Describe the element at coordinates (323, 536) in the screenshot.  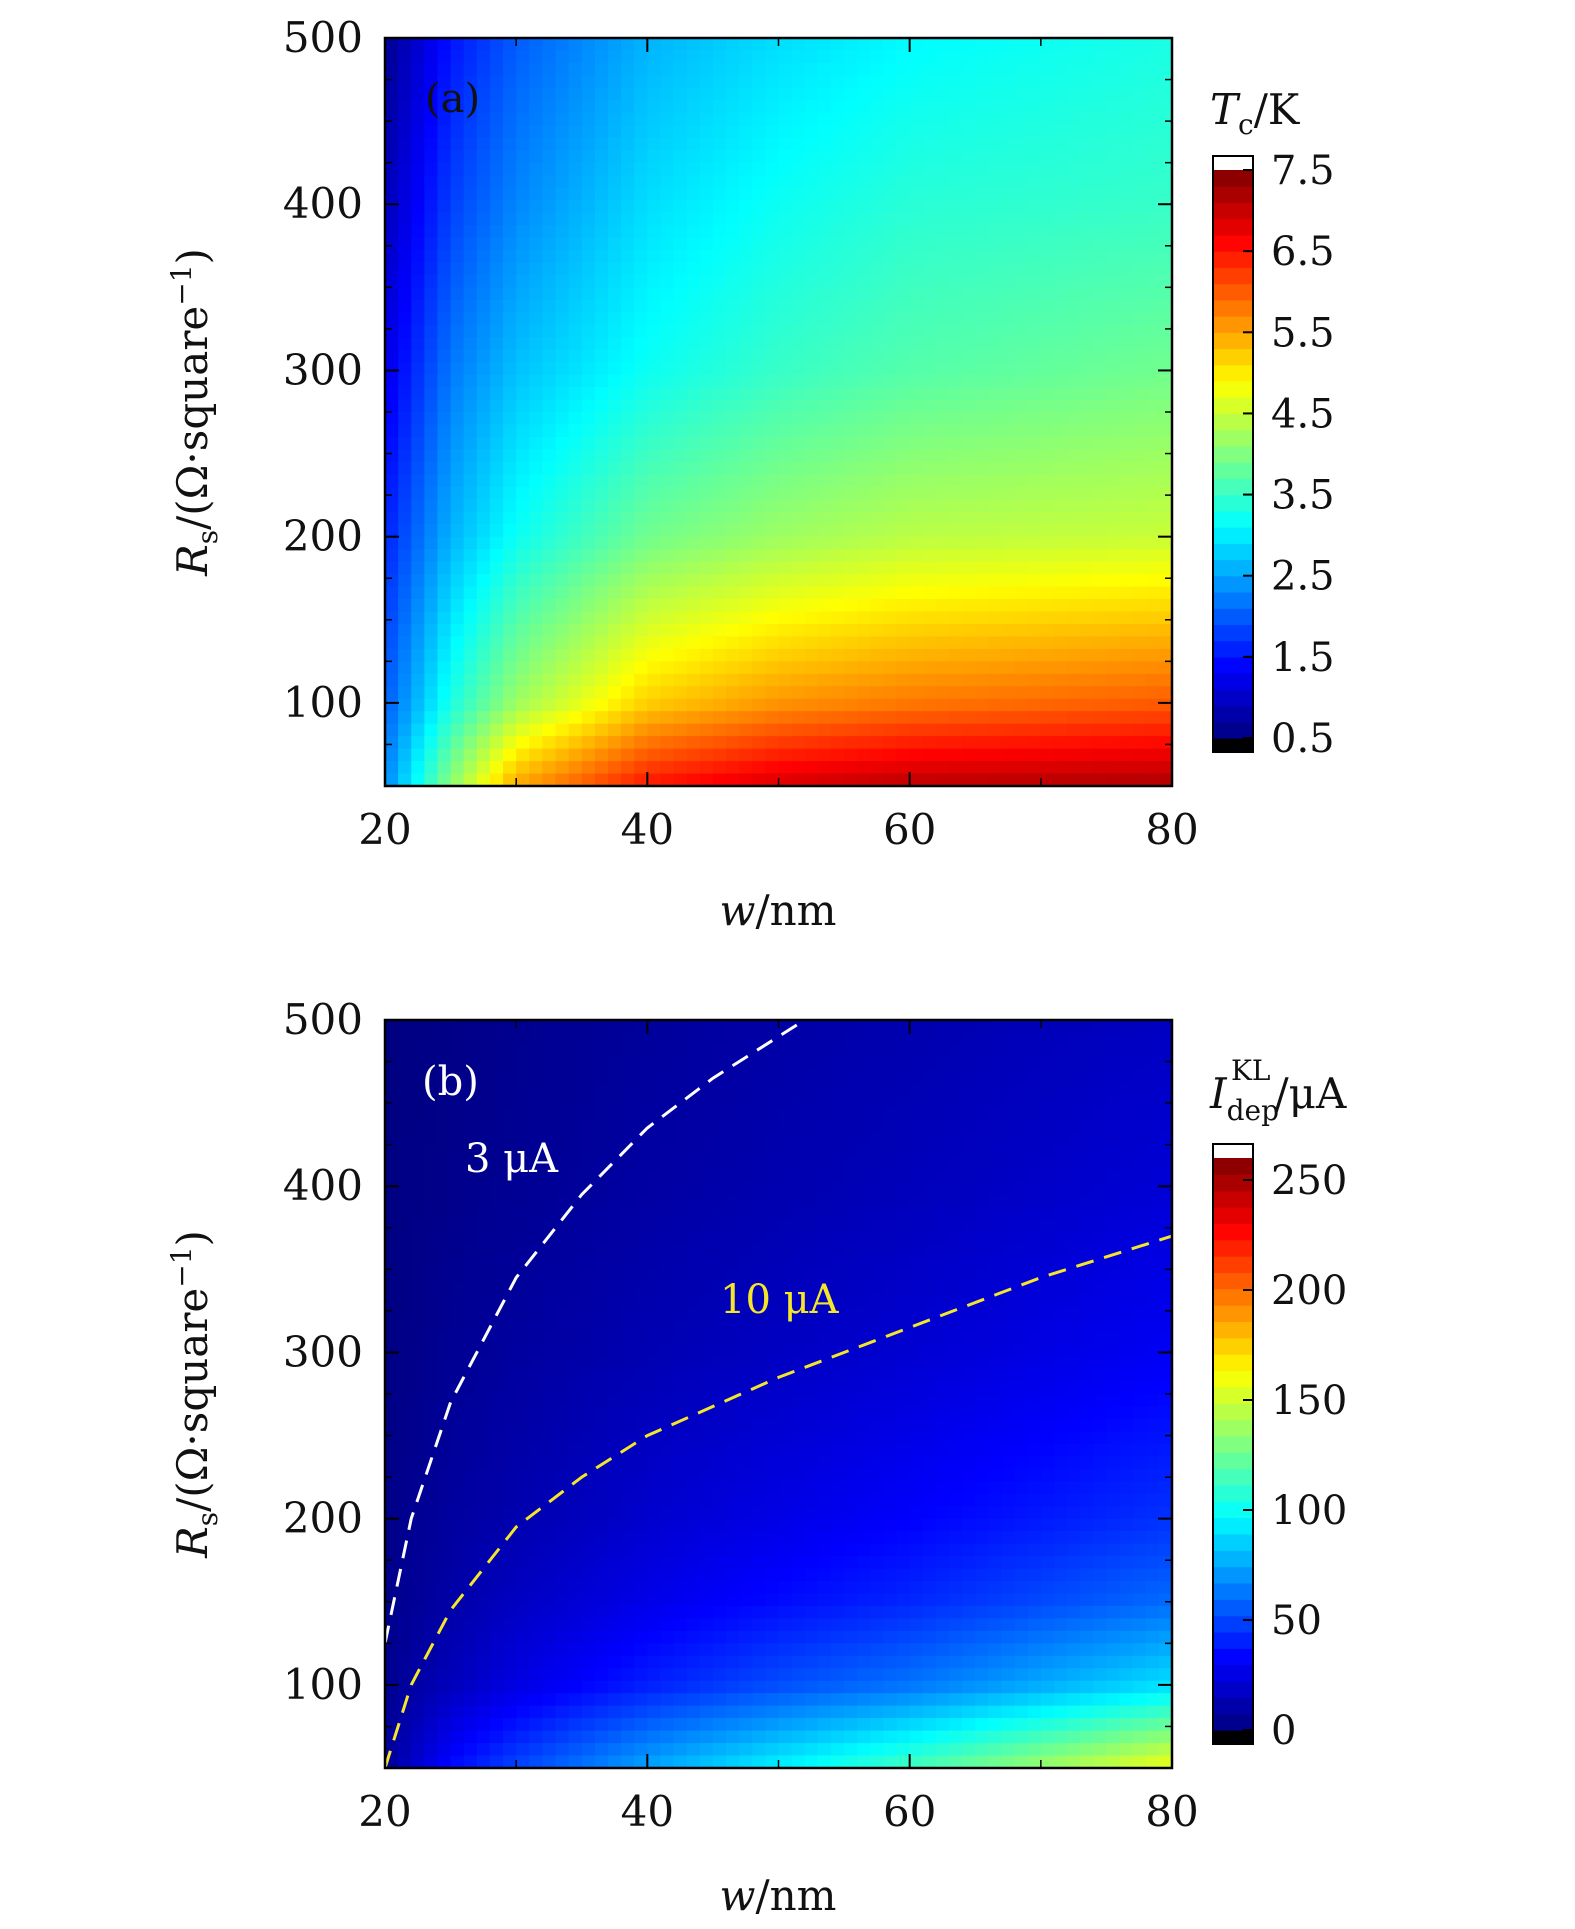
I see `y-tick-label: 200` at that location.